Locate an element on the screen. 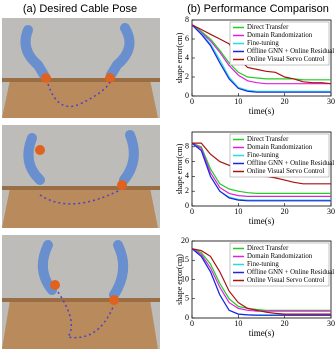 The image size is (336, 356). plot-area is located at coordinates (261, 169).